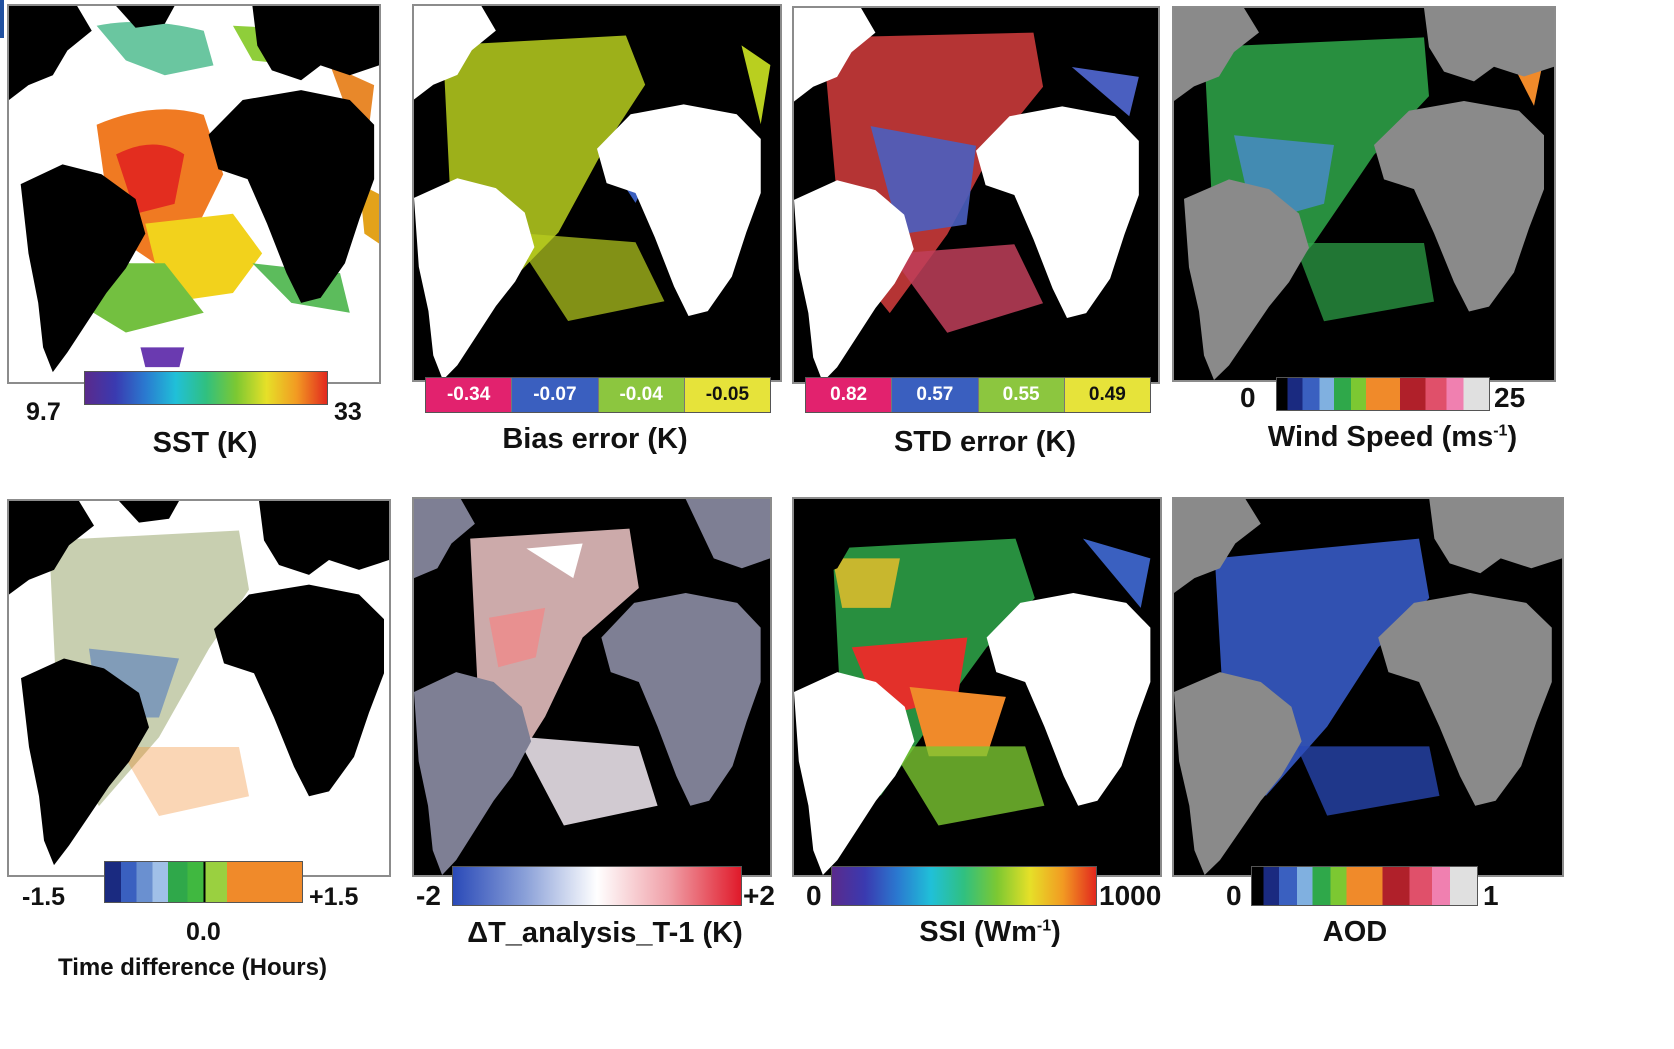  I want to click on std-seg-4: 0.49, so click(1107, 395).